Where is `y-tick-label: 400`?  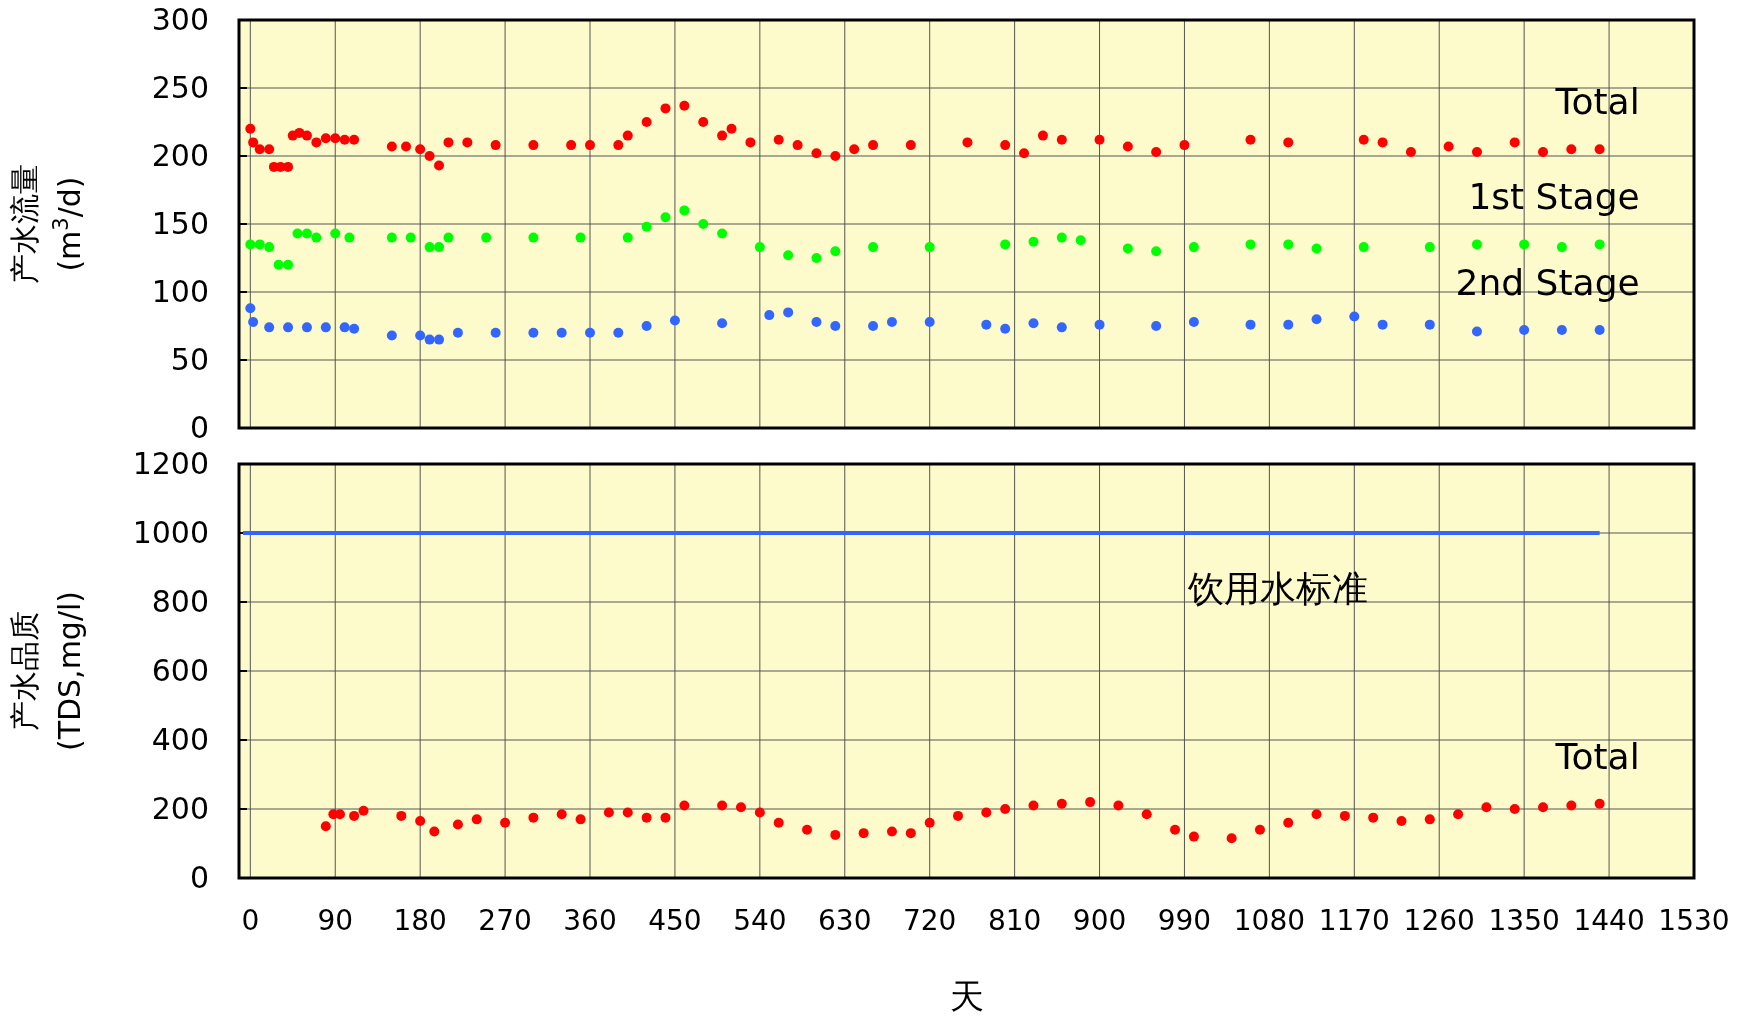 y-tick-label: 400 is located at coordinates (180, 739).